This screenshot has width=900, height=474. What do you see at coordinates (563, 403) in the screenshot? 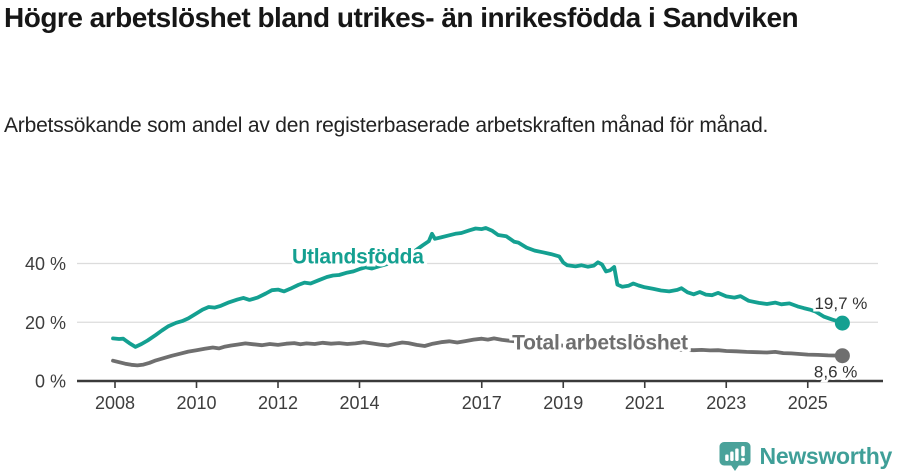
I see `x-axis-label: 2019` at bounding box center [563, 403].